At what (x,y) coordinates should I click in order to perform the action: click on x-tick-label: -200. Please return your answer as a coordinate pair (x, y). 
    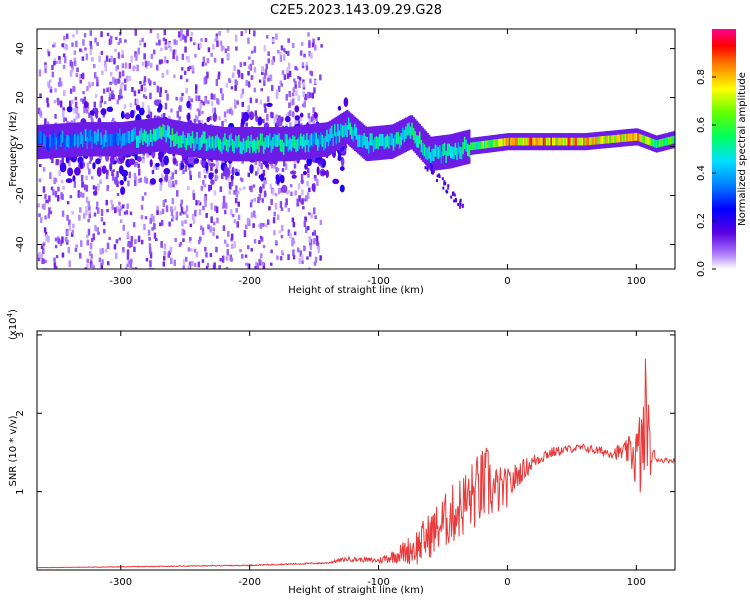
    Looking at the image, I should click on (249, 582).